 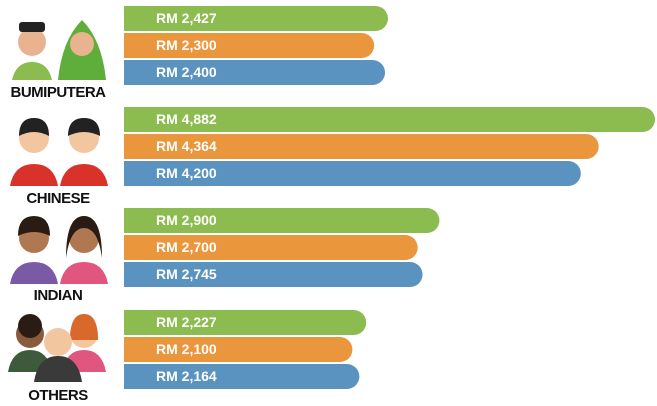 I want to click on value-label: RM 2,900, so click(x=186, y=220).